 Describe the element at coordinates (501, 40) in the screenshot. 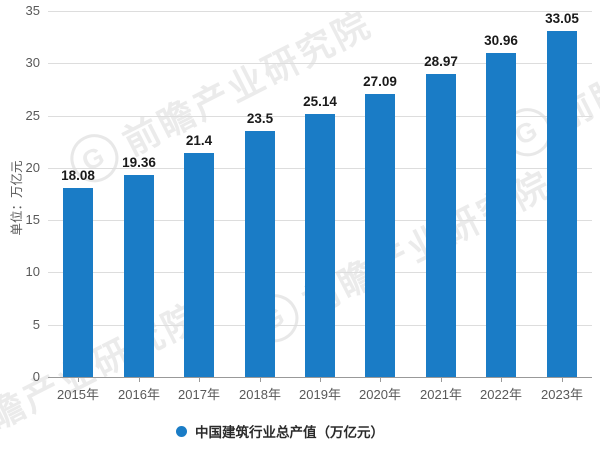

I see `bar-value-label: 30.96` at that location.